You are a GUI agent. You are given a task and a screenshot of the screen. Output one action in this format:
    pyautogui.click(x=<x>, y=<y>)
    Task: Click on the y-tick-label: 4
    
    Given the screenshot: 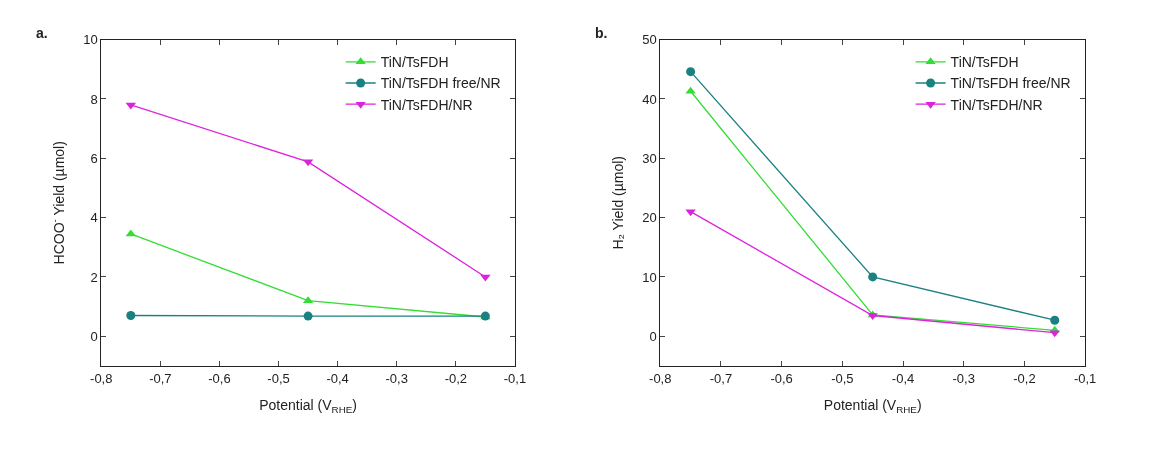 What is the action you would take?
    pyautogui.click(x=94, y=218)
    